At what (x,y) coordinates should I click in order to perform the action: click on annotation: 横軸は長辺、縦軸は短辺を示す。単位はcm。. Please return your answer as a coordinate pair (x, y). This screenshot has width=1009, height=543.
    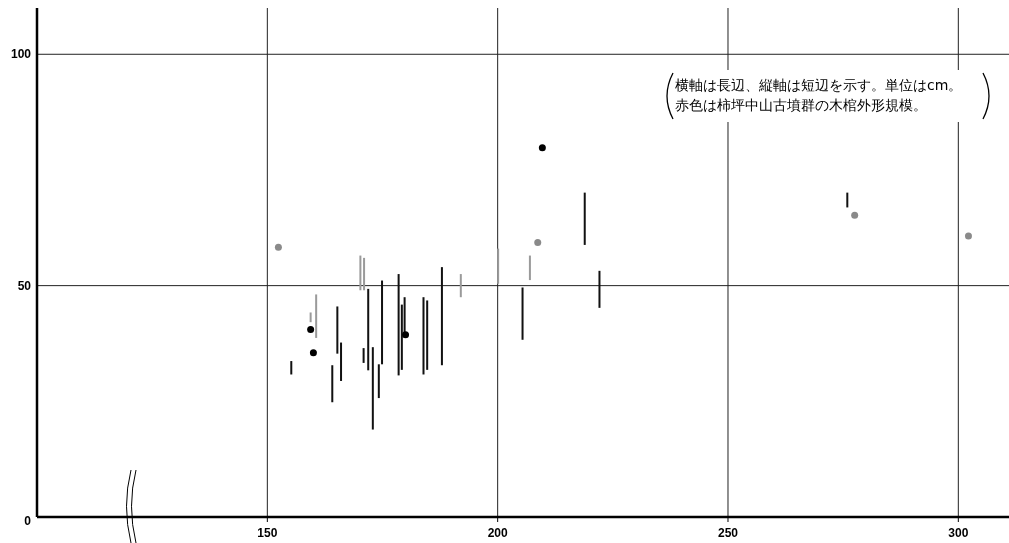
    Looking at the image, I should click on (819, 85).